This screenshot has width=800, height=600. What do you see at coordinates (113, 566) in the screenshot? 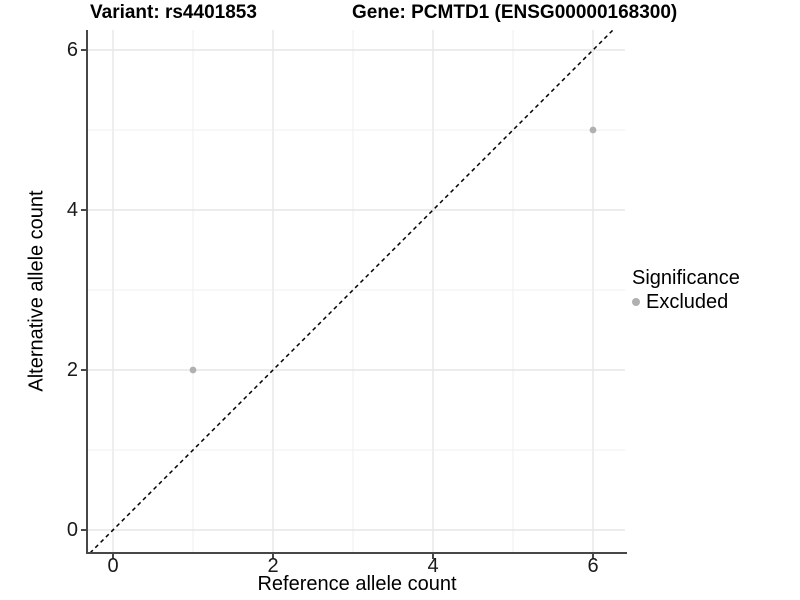
I see `x-tick-label: 0` at bounding box center [113, 566].